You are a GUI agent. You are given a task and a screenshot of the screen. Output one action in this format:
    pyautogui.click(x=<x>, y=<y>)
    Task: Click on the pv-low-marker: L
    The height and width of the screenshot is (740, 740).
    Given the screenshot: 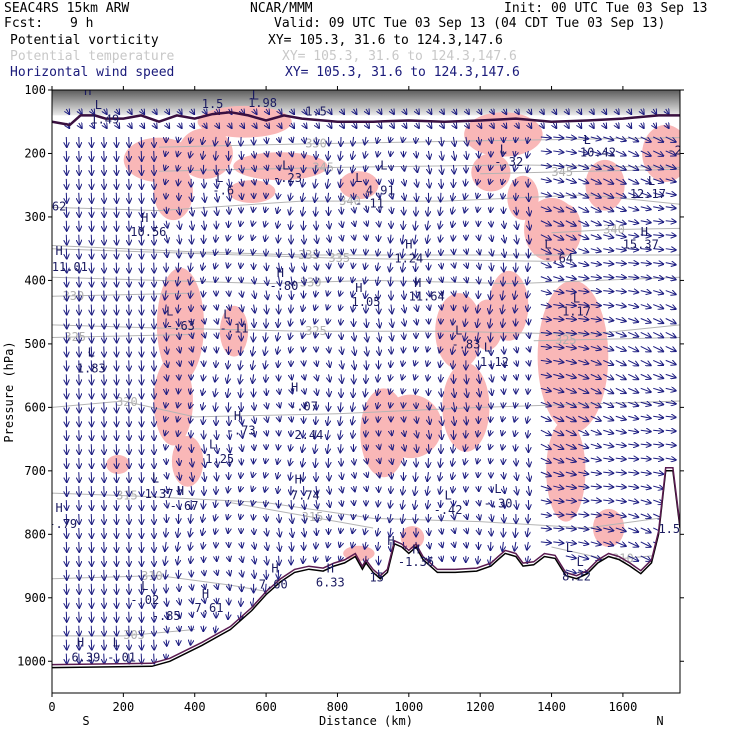 What is the action you would take?
    pyautogui.click(x=285, y=165)
    